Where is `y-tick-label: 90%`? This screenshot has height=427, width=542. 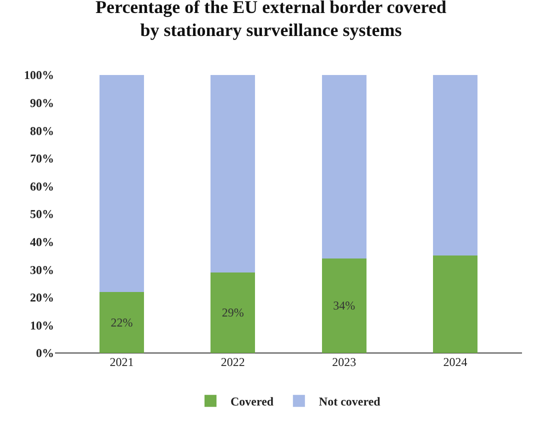
y-tick-label: 90% is located at coordinates (42, 103).